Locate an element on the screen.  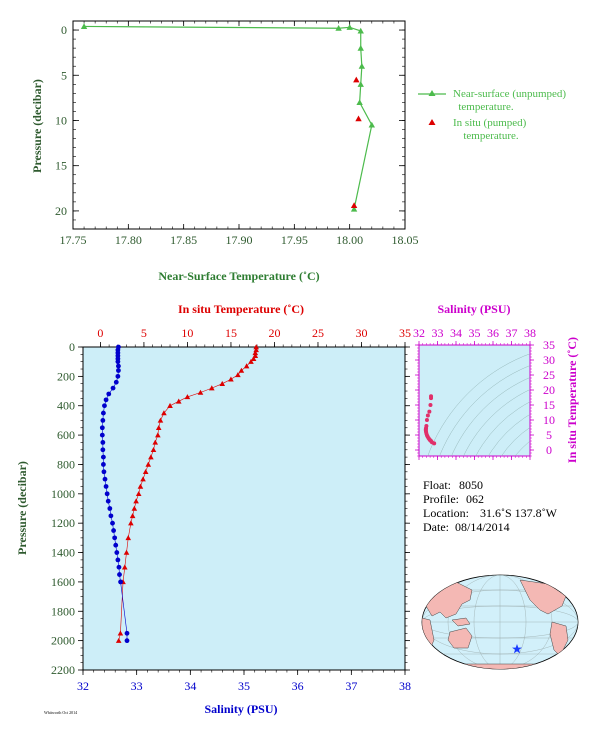
location-value: 31.6˚S 137.8˚W is located at coordinates (519, 513).